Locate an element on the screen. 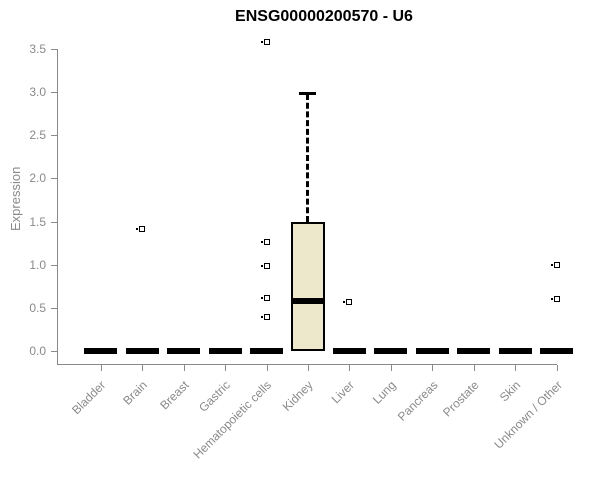 The image size is (600, 500). whisker-cap is located at coordinates (308, 94).